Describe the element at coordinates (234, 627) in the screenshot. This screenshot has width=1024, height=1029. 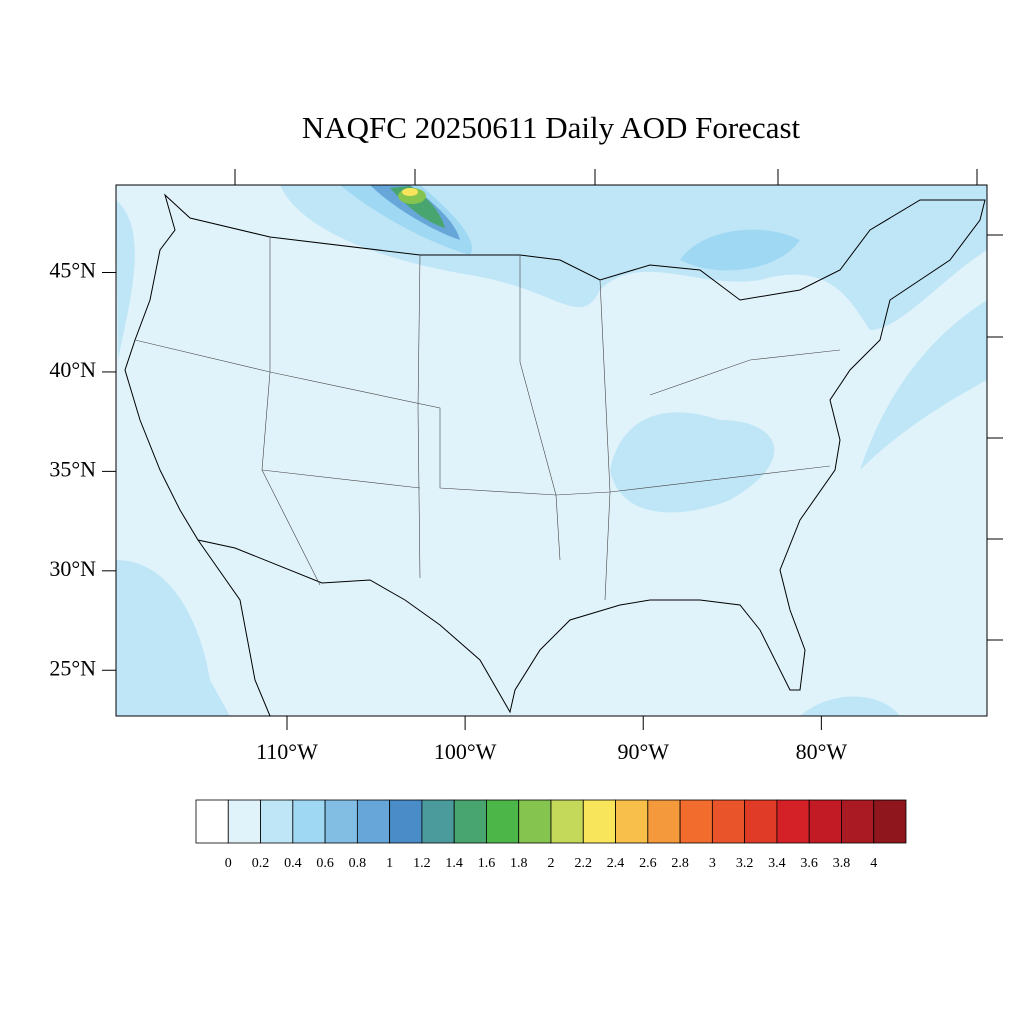
I see `coastline` at that location.